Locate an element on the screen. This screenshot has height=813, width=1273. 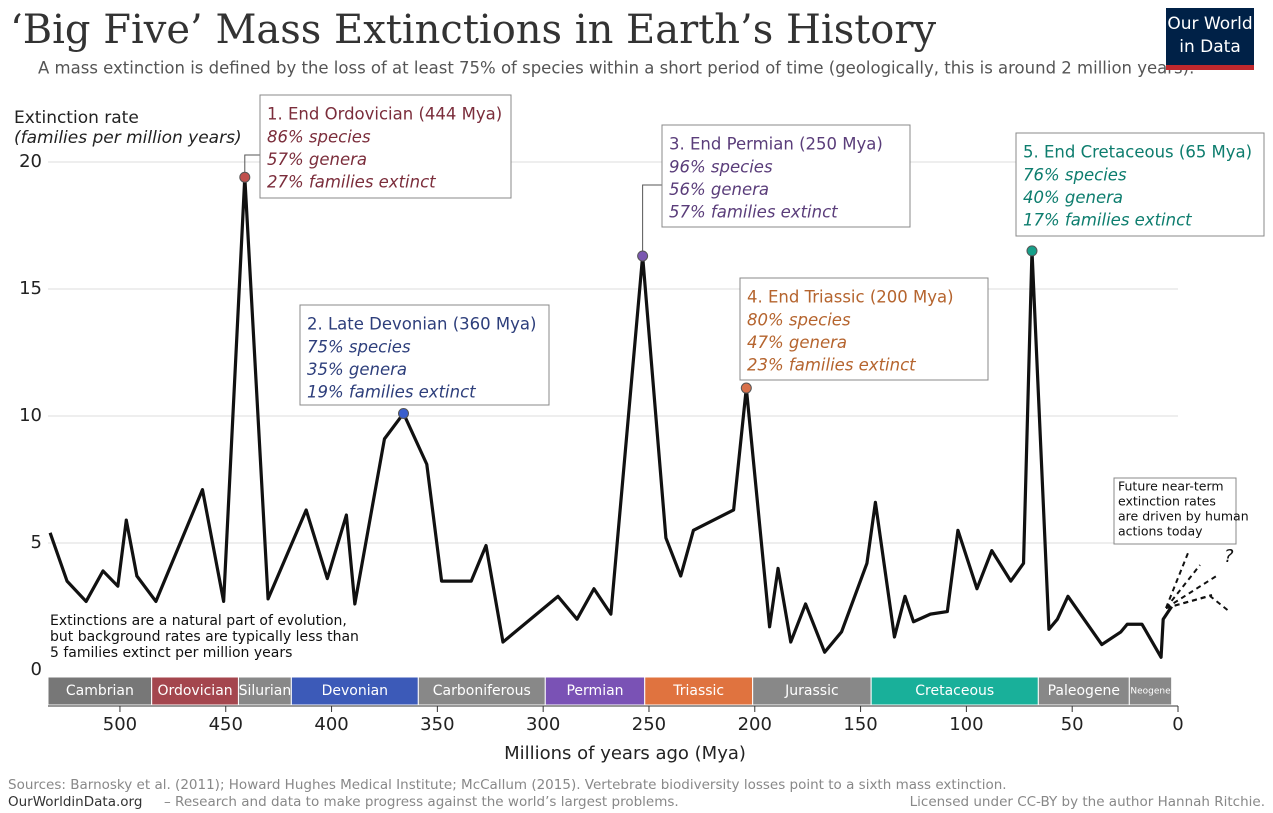
period-label: Ordovician is located at coordinates (194, 691).